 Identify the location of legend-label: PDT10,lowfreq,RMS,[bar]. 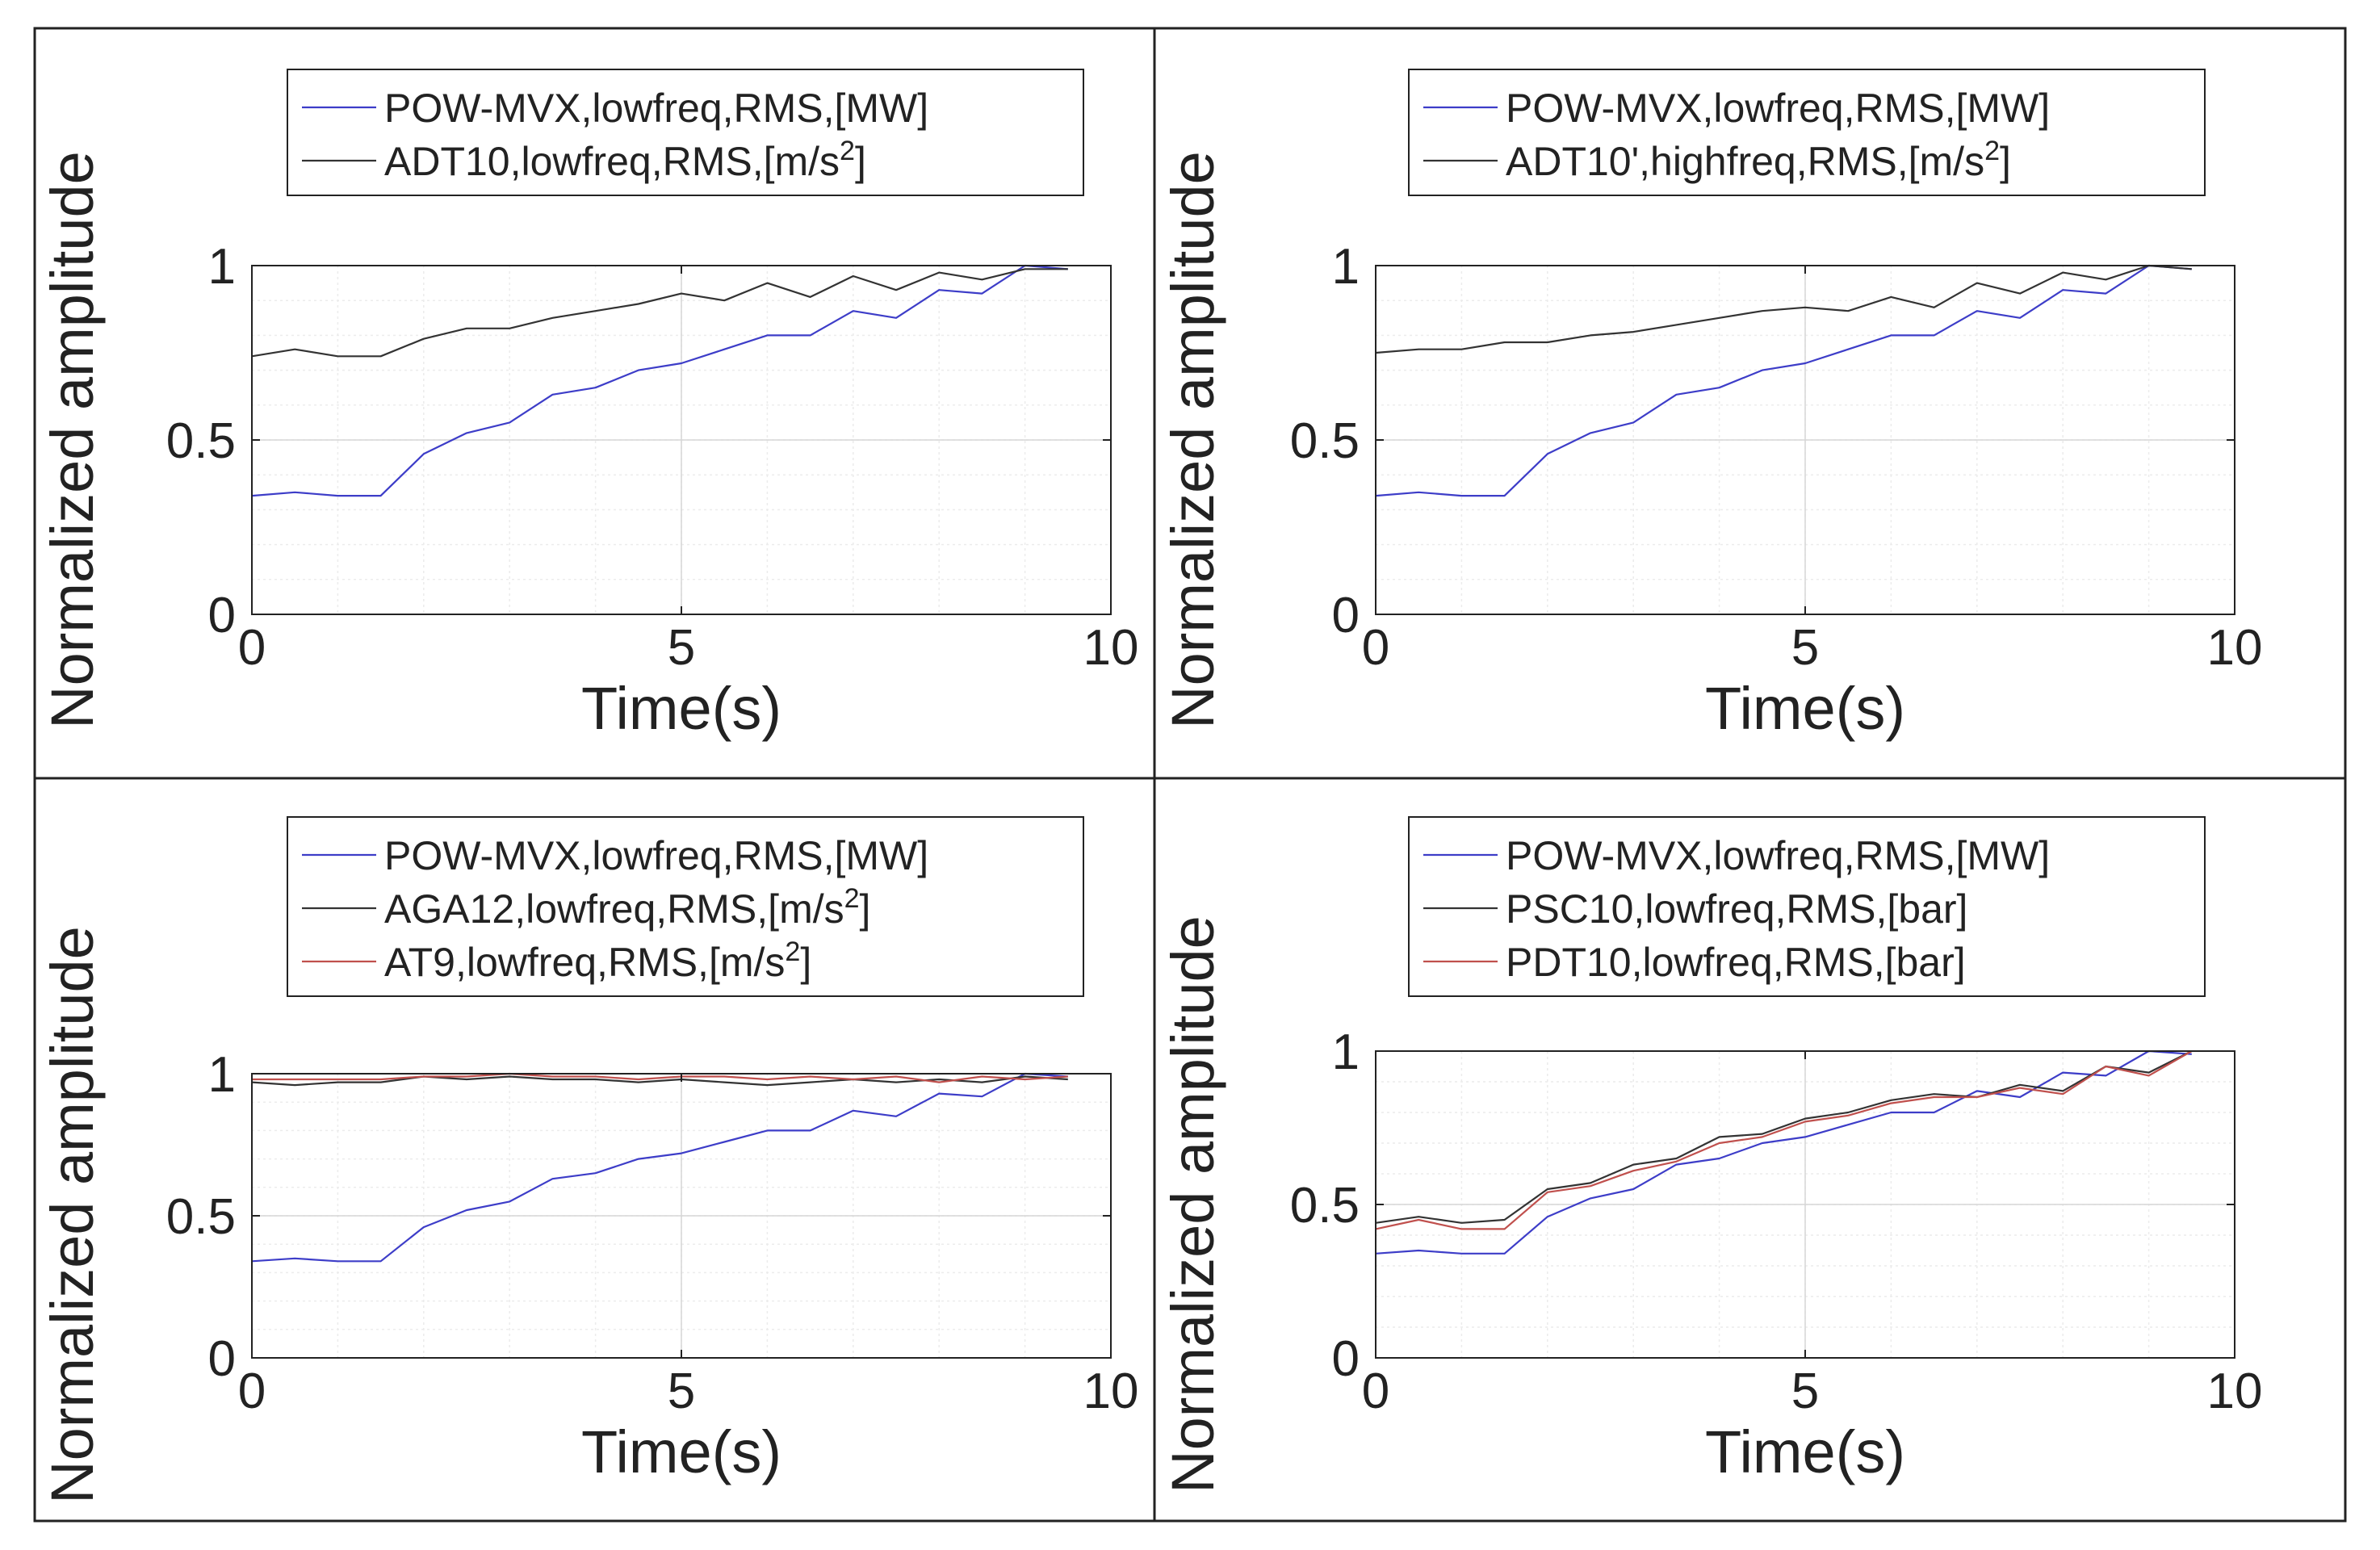
(1736, 962).